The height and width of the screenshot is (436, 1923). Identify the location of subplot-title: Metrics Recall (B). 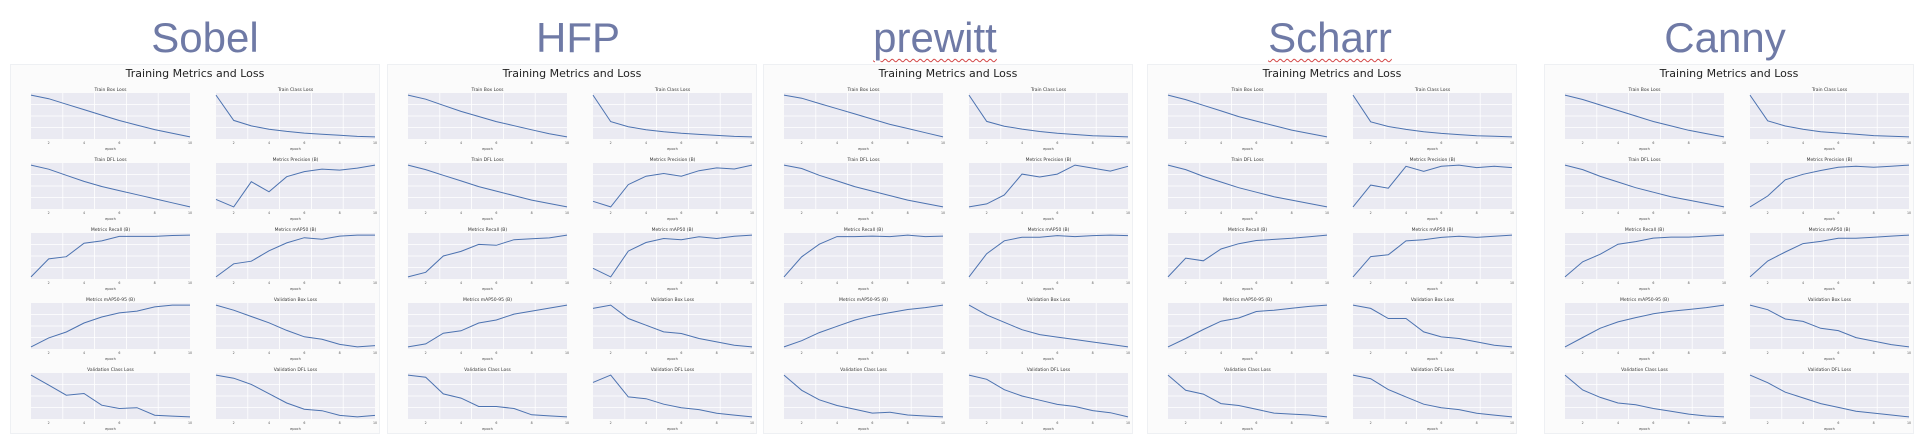
(1644, 230).